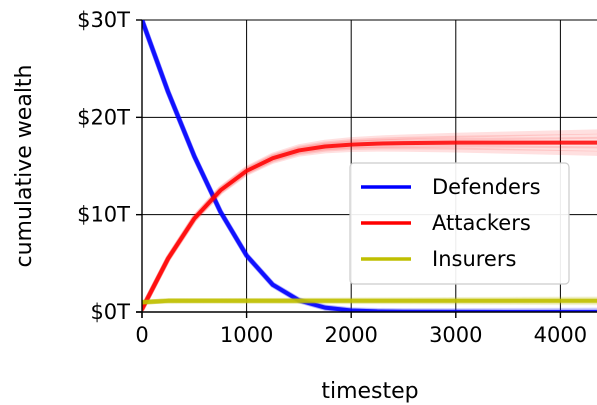  What do you see at coordinates (455, 335) in the screenshot?
I see `x-tick-label: 3000` at bounding box center [455, 335].